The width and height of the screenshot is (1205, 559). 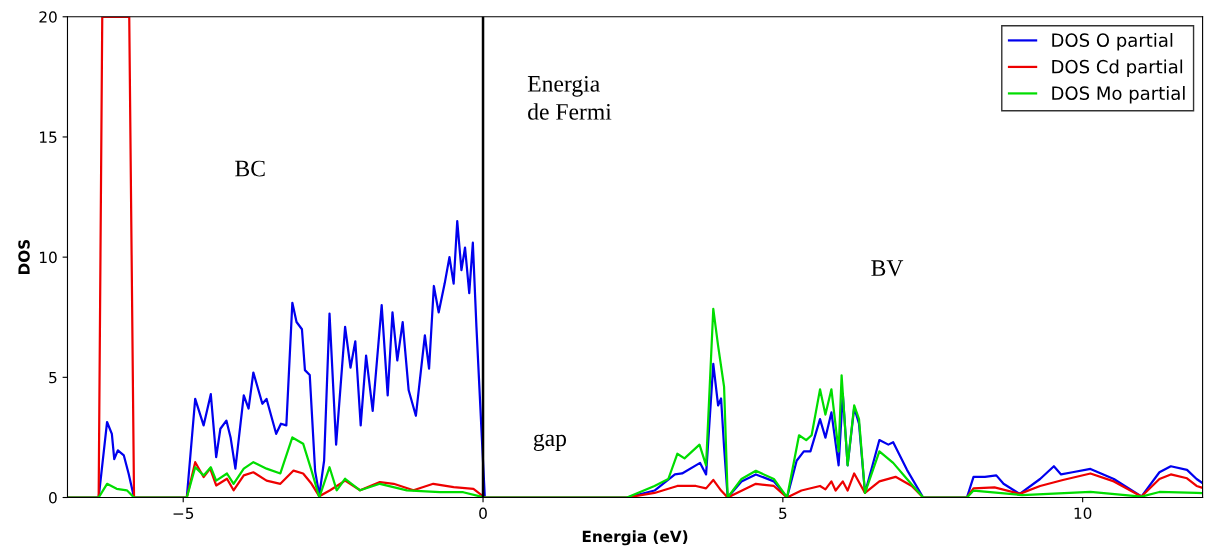 What do you see at coordinates (48, 257) in the screenshot?
I see `y-tick-label: 10` at bounding box center [48, 257].